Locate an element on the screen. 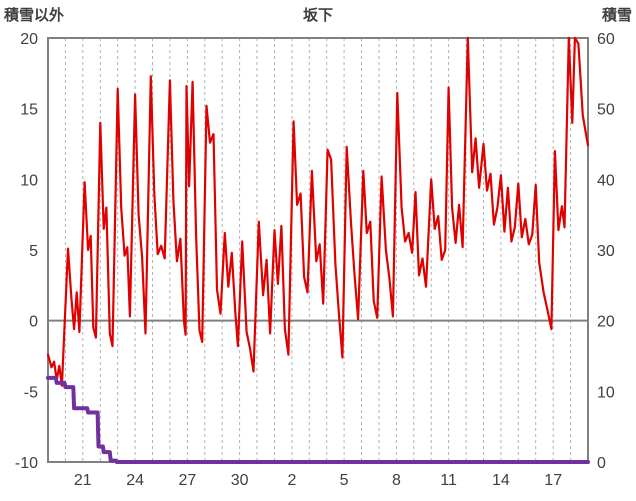 This screenshot has height=501, width=636. right-axis-tick-label: 30 is located at coordinates (606, 251).